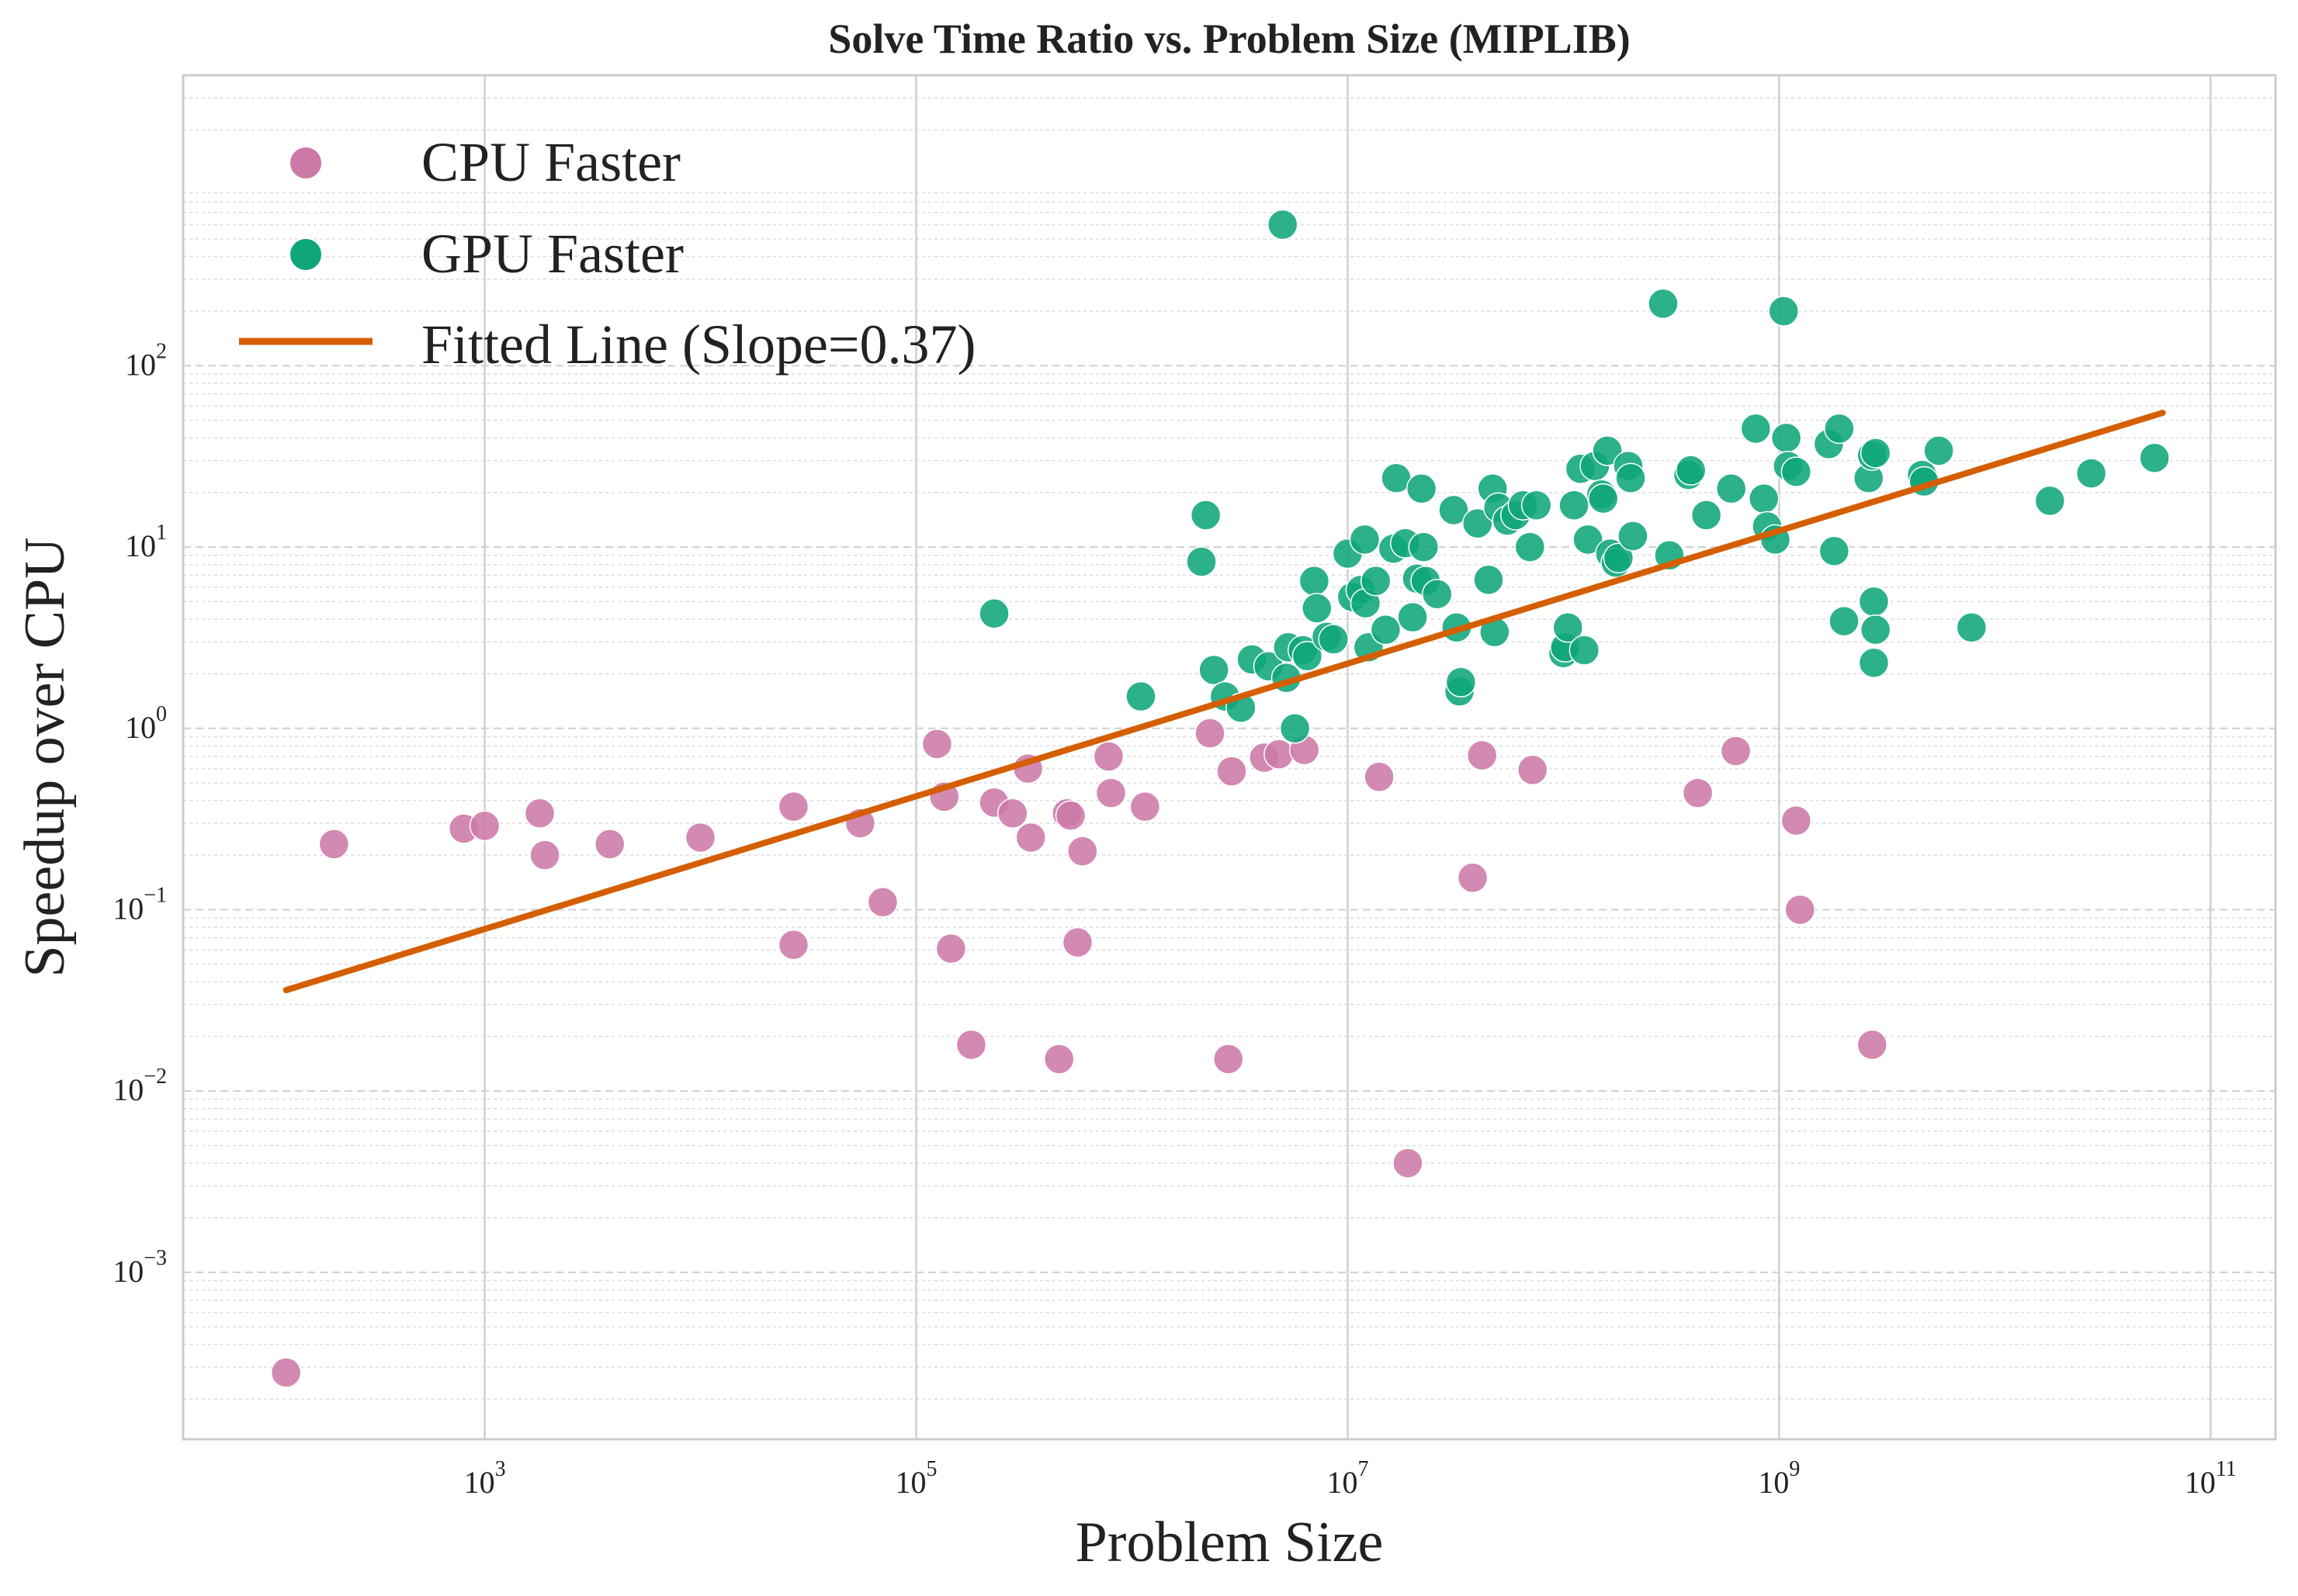 Image resolution: width=2298 pixels, height=1596 pixels. Describe the element at coordinates (45, 757) in the screenshot. I see `y-axis-label: Speedup over CPU` at that location.